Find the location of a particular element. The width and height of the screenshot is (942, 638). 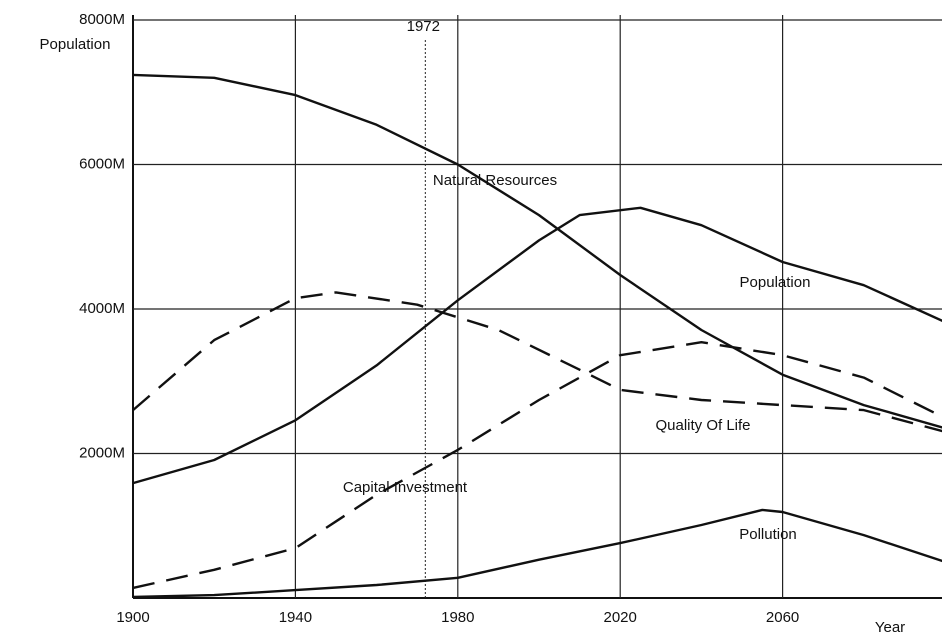

x-axis-label: Year is located at coordinates (890, 627).